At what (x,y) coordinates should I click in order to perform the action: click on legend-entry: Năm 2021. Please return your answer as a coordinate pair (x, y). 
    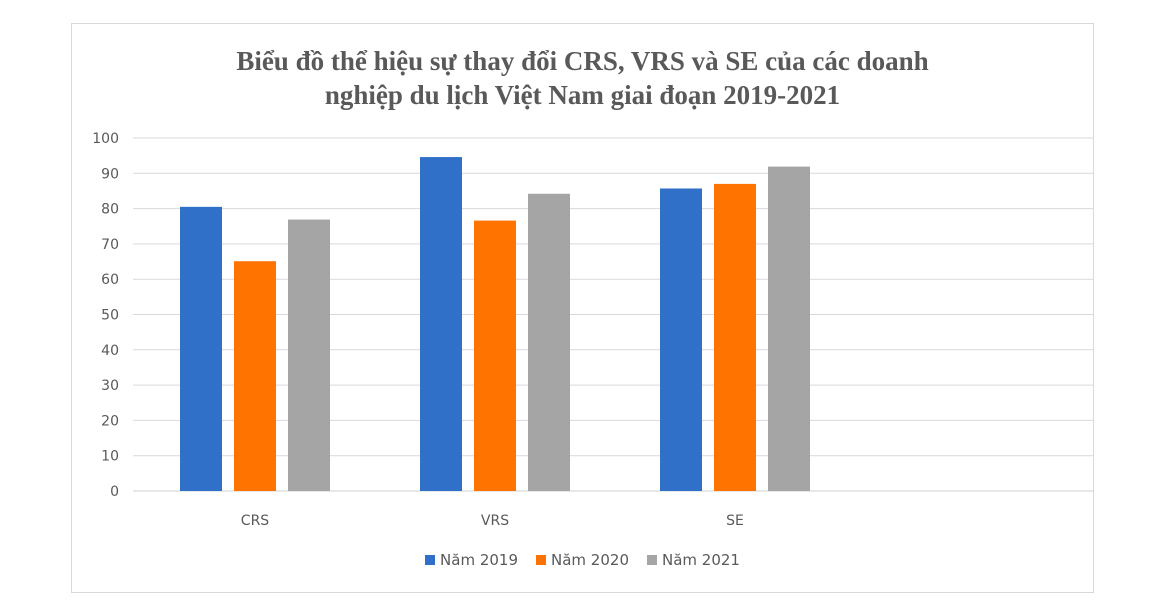
    Looking at the image, I should click on (693, 560).